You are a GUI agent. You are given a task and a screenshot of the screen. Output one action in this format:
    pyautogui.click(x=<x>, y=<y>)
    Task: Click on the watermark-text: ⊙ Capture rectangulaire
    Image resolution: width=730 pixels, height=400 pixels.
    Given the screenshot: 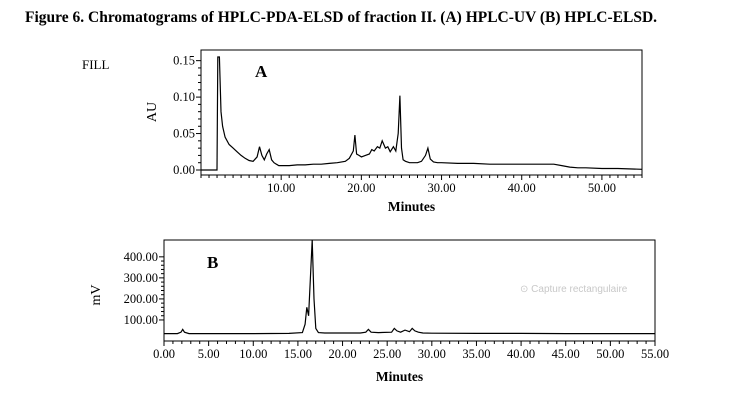 What is the action you would take?
    pyautogui.click(x=573, y=289)
    